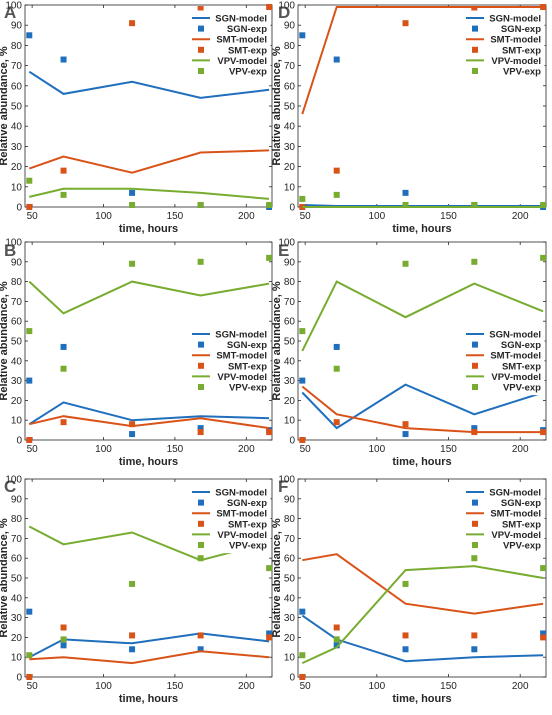 This screenshot has height=715, width=552. What do you see at coordinates (247, 524) in the screenshot?
I see `legend-entry-label: SMT-exp` at bounding box center [247, 524].